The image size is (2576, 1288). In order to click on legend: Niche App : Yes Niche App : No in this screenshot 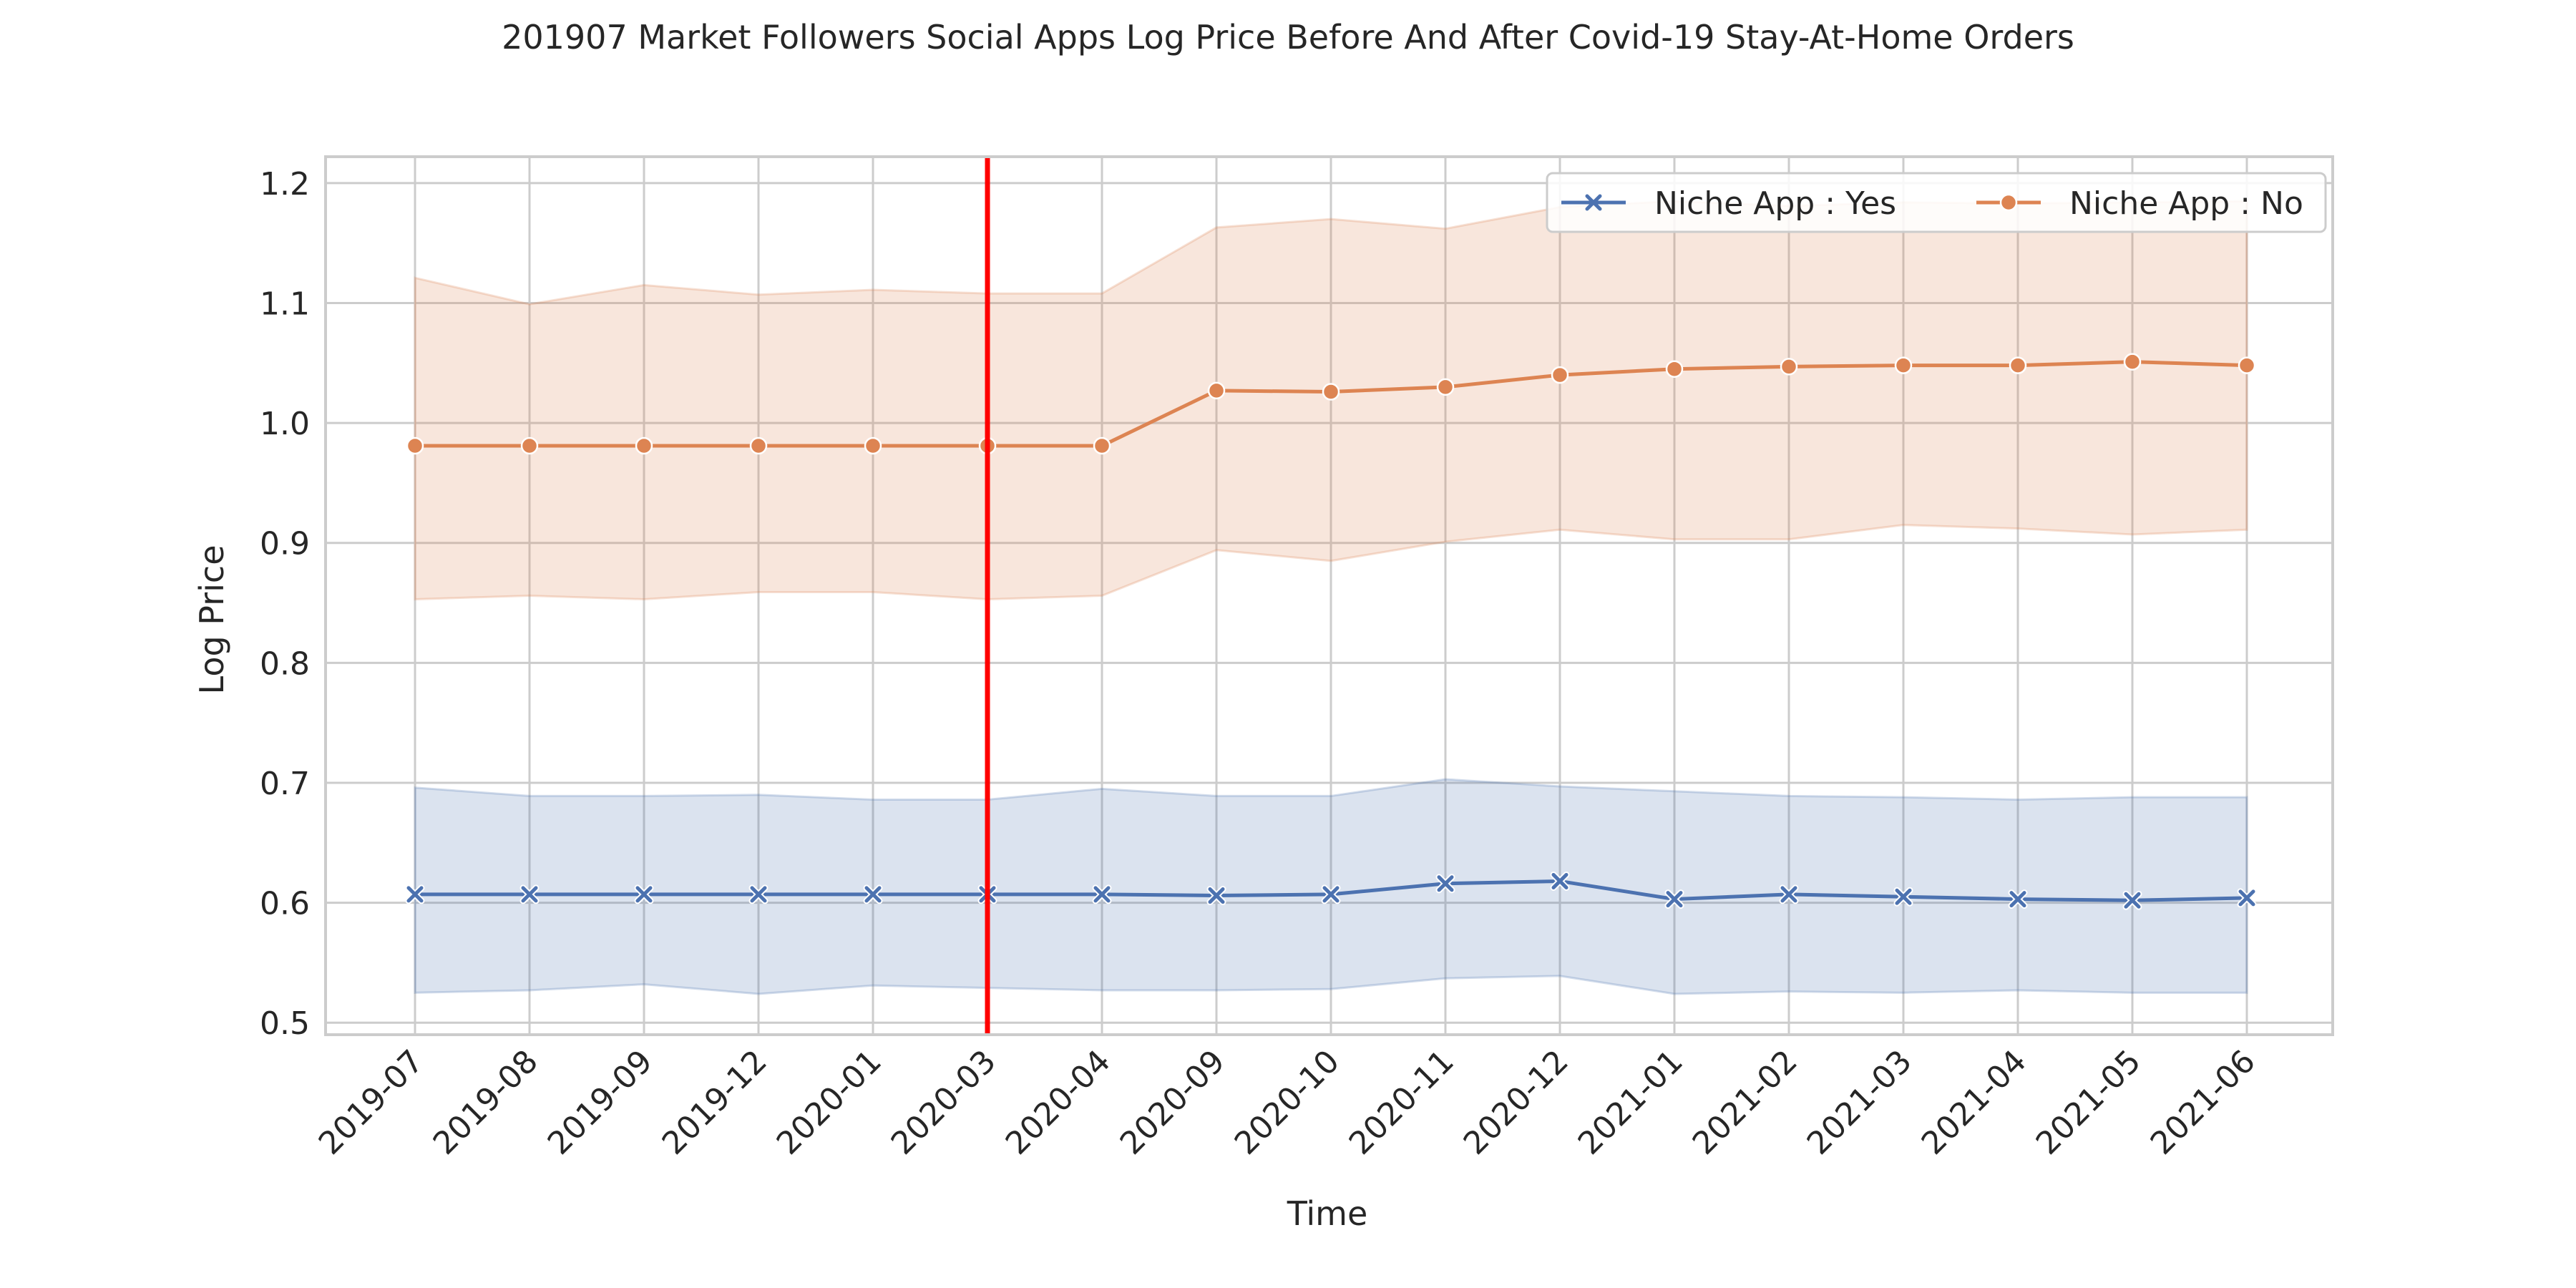, I will do `click(1936, 202)`.